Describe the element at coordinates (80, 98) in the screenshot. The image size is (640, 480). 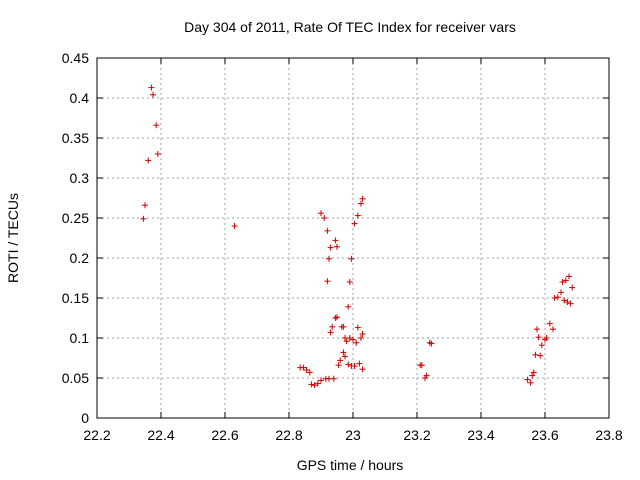
I see `y-tick-label: 0.4` at that location.